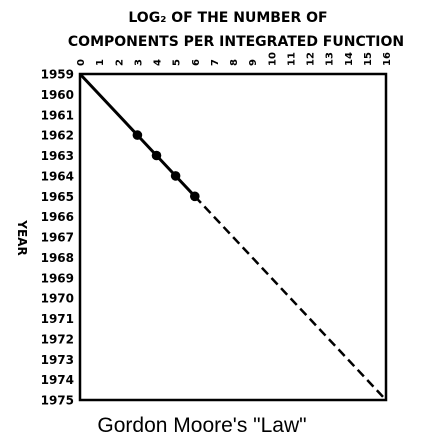  I want to click on y-tick-label: 1970, so click(57, 299).